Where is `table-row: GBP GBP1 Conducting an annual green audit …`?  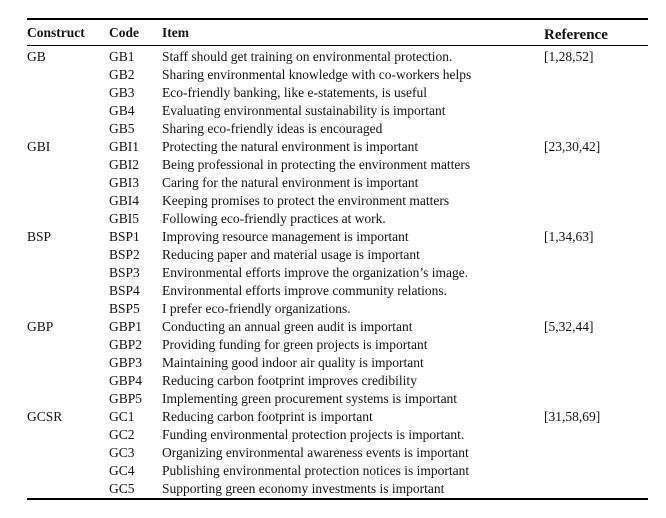 table-row: GBP GBP1 Conducting an annual green audit … is located at coordinates (337, 327).